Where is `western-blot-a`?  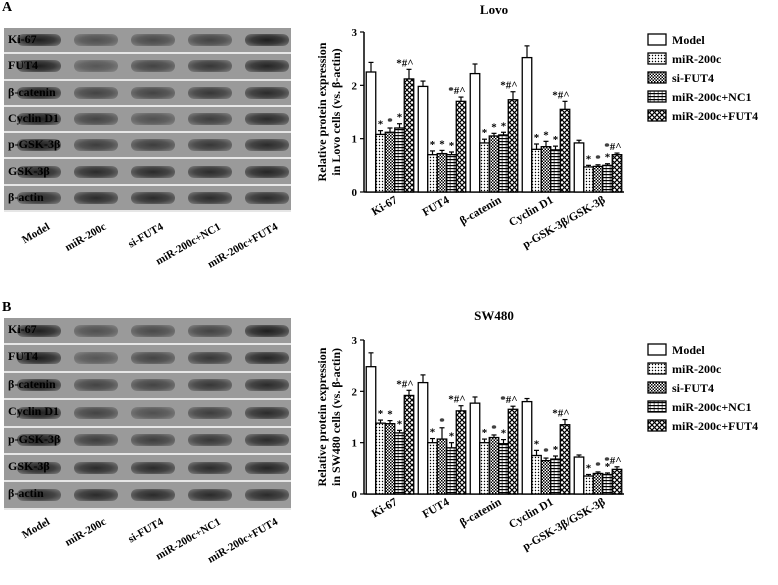 western-blot-a is located at coordinates (147, 120).